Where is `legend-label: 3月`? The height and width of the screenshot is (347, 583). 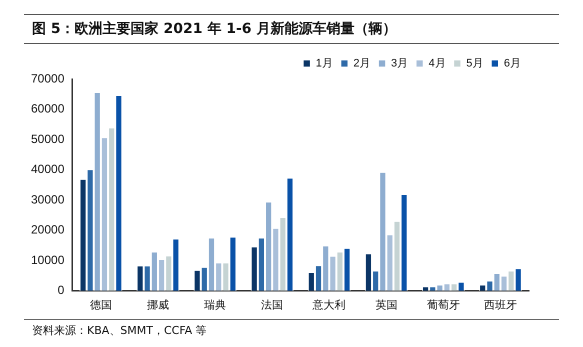 legend-label: 3月 is located at coordinates (399, 64).